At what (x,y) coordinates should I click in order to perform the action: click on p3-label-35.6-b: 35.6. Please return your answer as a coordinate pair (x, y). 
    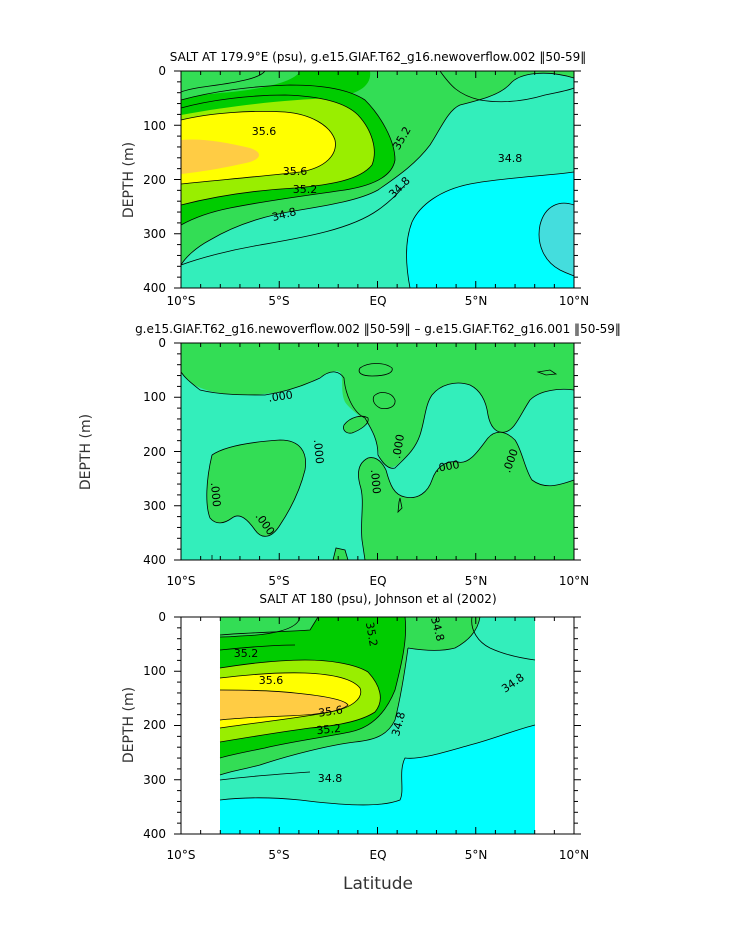
    Looking at the image, I should click on (330, 711).